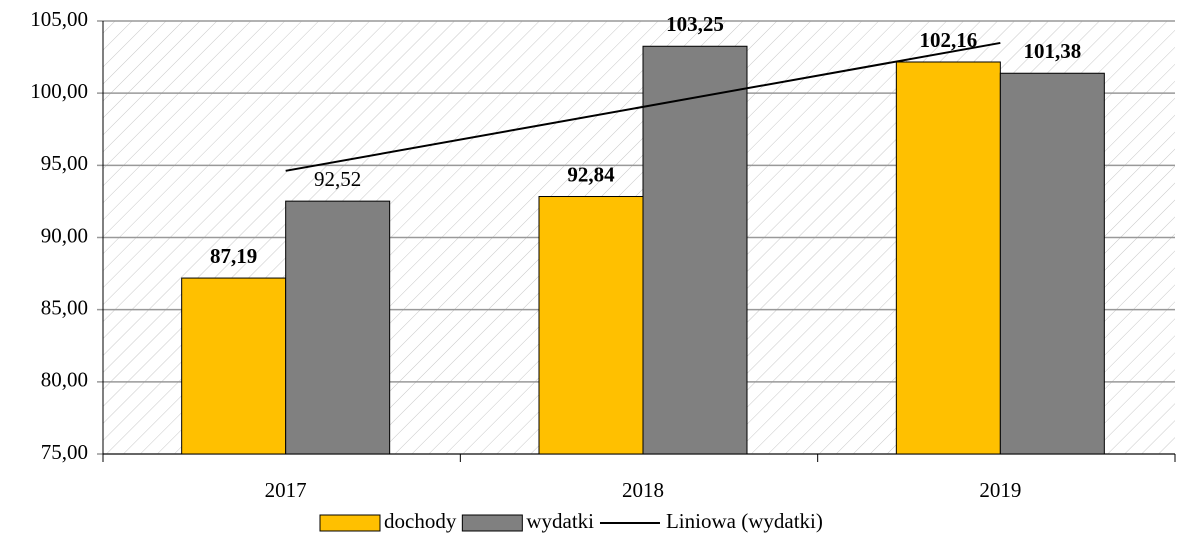 The image size is (1185, 546). Describe the element at coordinates (64, 235) in the screenshot. I see `y-tick-label: 90,00` at that location.